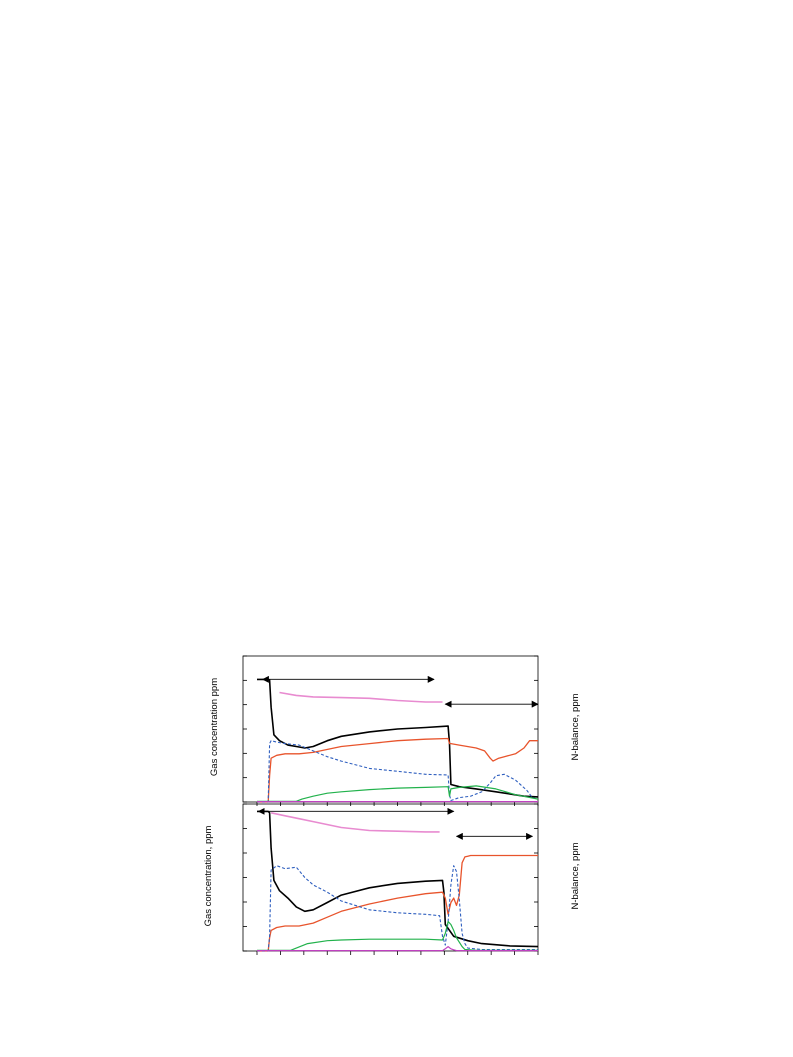  Describe the element at coordinates (397, 948) in the screenshot. I see `series-line-magenta` at that location.